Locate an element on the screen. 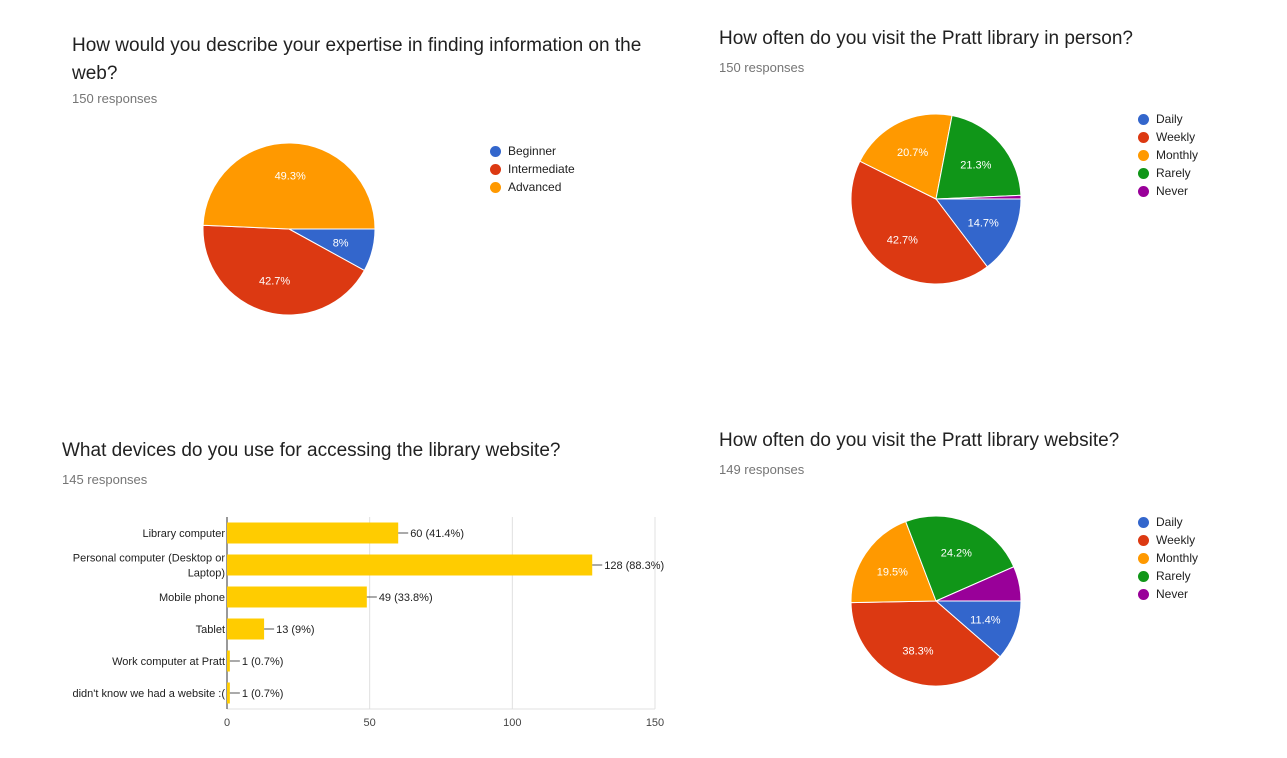  category-label: Tablet is located at coordinates (210, 630).